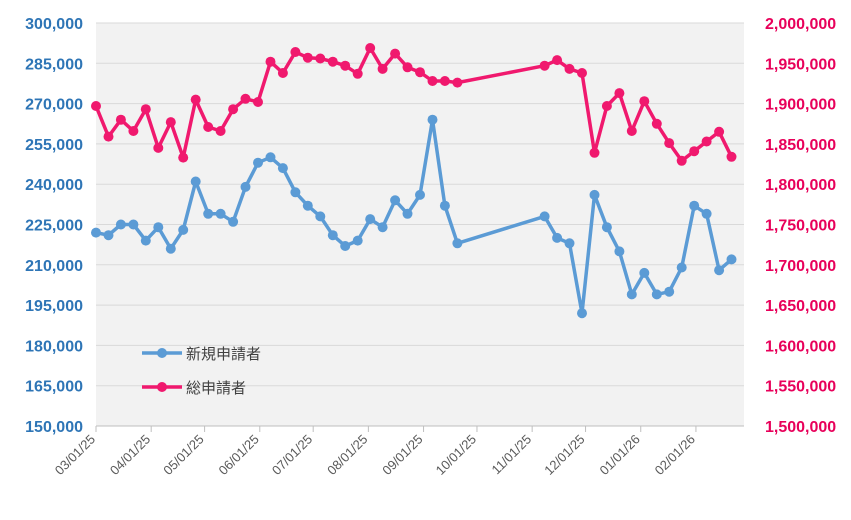 This screenshot has width=851, height=520. Describe the element at coordinates (54, 145) in the screenshot. I see `y-left-tick-label: 255,000` at that location.